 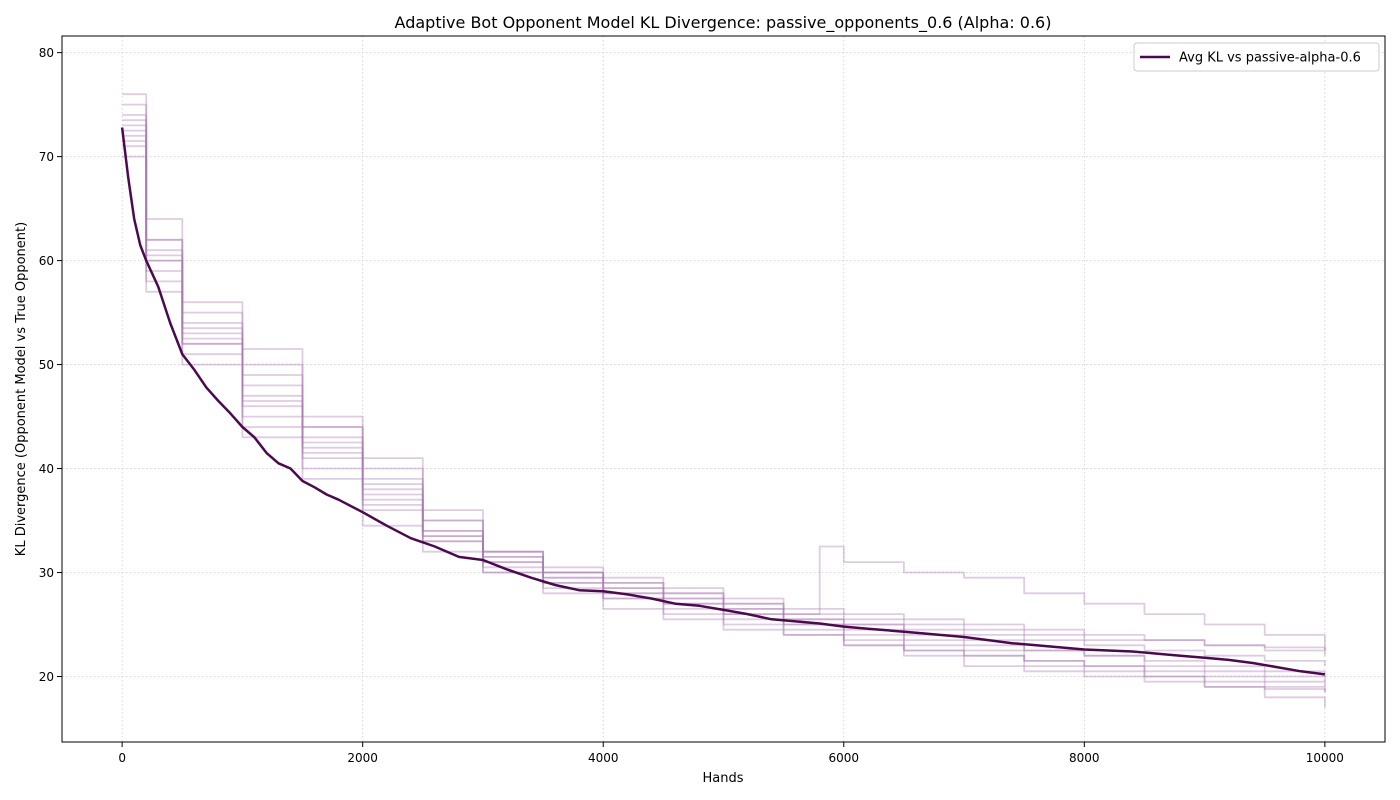 I want to click on y-axis-ticks: 20 30 40 50 60 70 80, so click(x=50, y=365).